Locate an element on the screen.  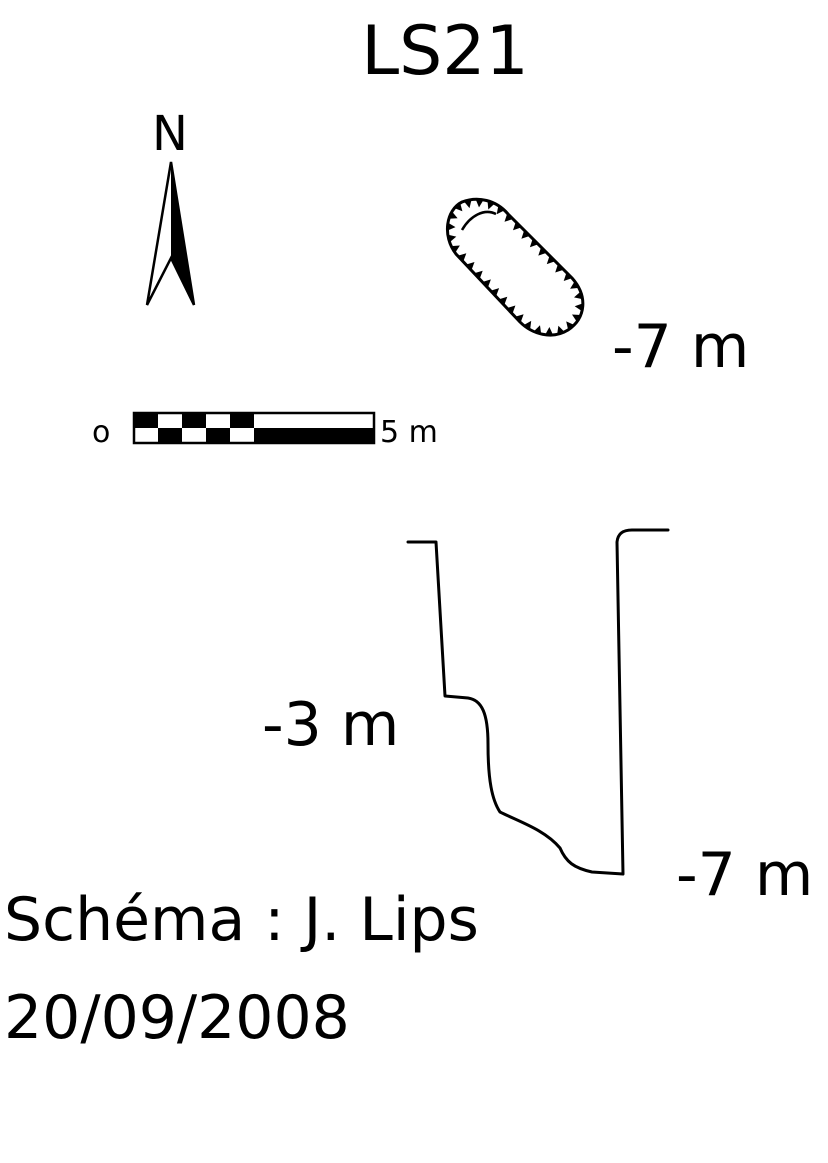
north-arrow-shaded-half-icon is located at coordinates (182, 233).